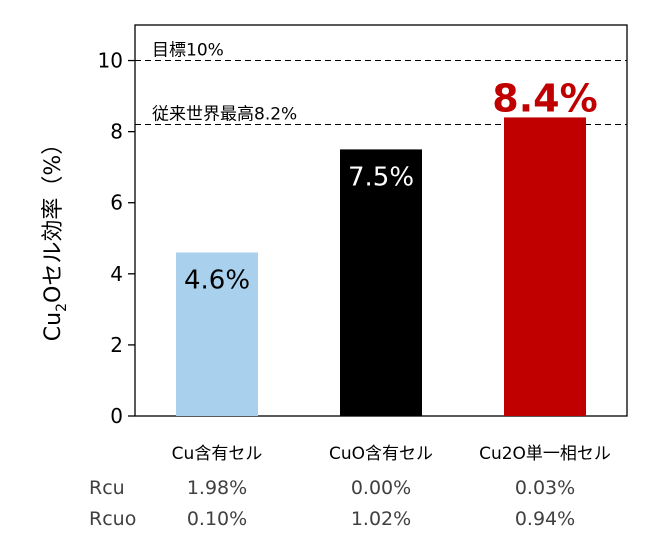 This screenshot has width=649, height=550. What do you see at coordinates (116, 274) in the screenshot?
I see `y-tick-label: 4` at bounding box center [116, 274].